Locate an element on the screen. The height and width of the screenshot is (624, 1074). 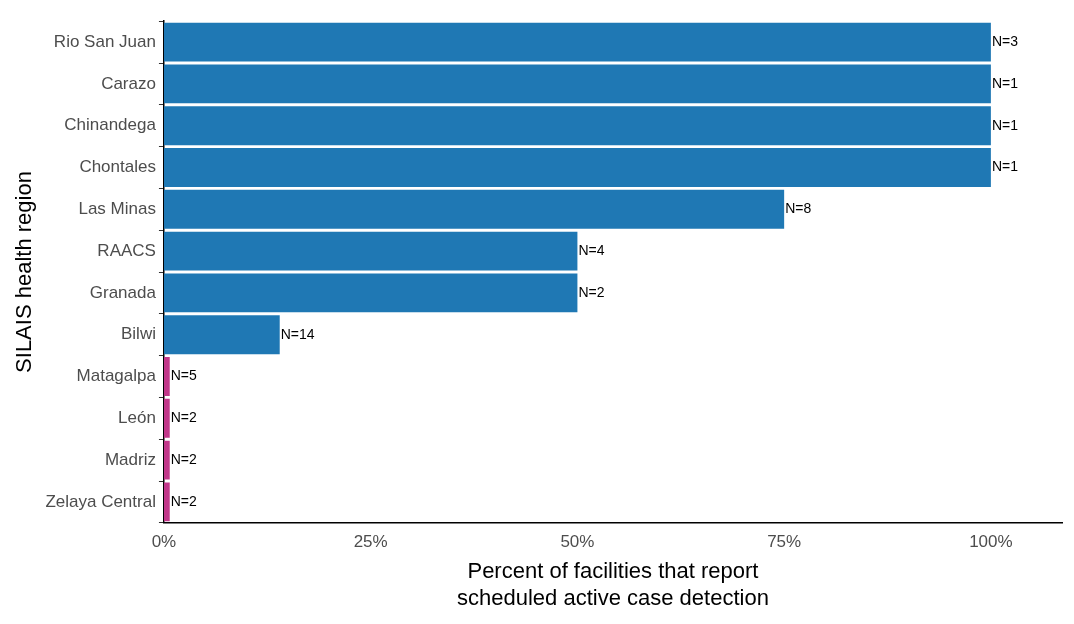
y-tick-label: RAACS is located at coordinates (126, 250).